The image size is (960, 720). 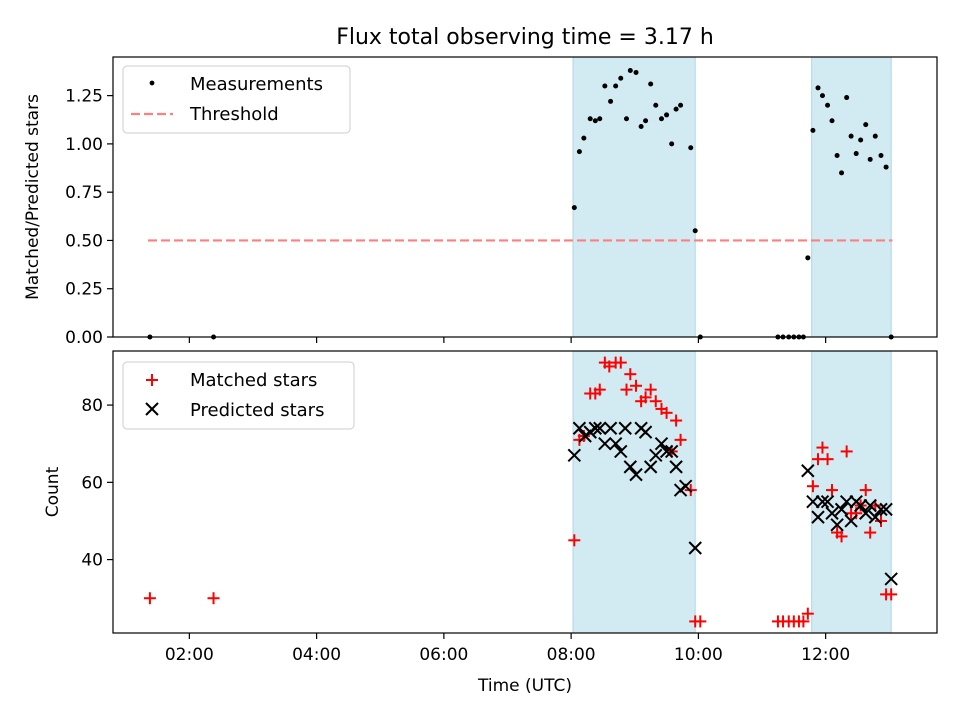 I want to click on x-tick-label: 10:00, so click(x=698, y=655).